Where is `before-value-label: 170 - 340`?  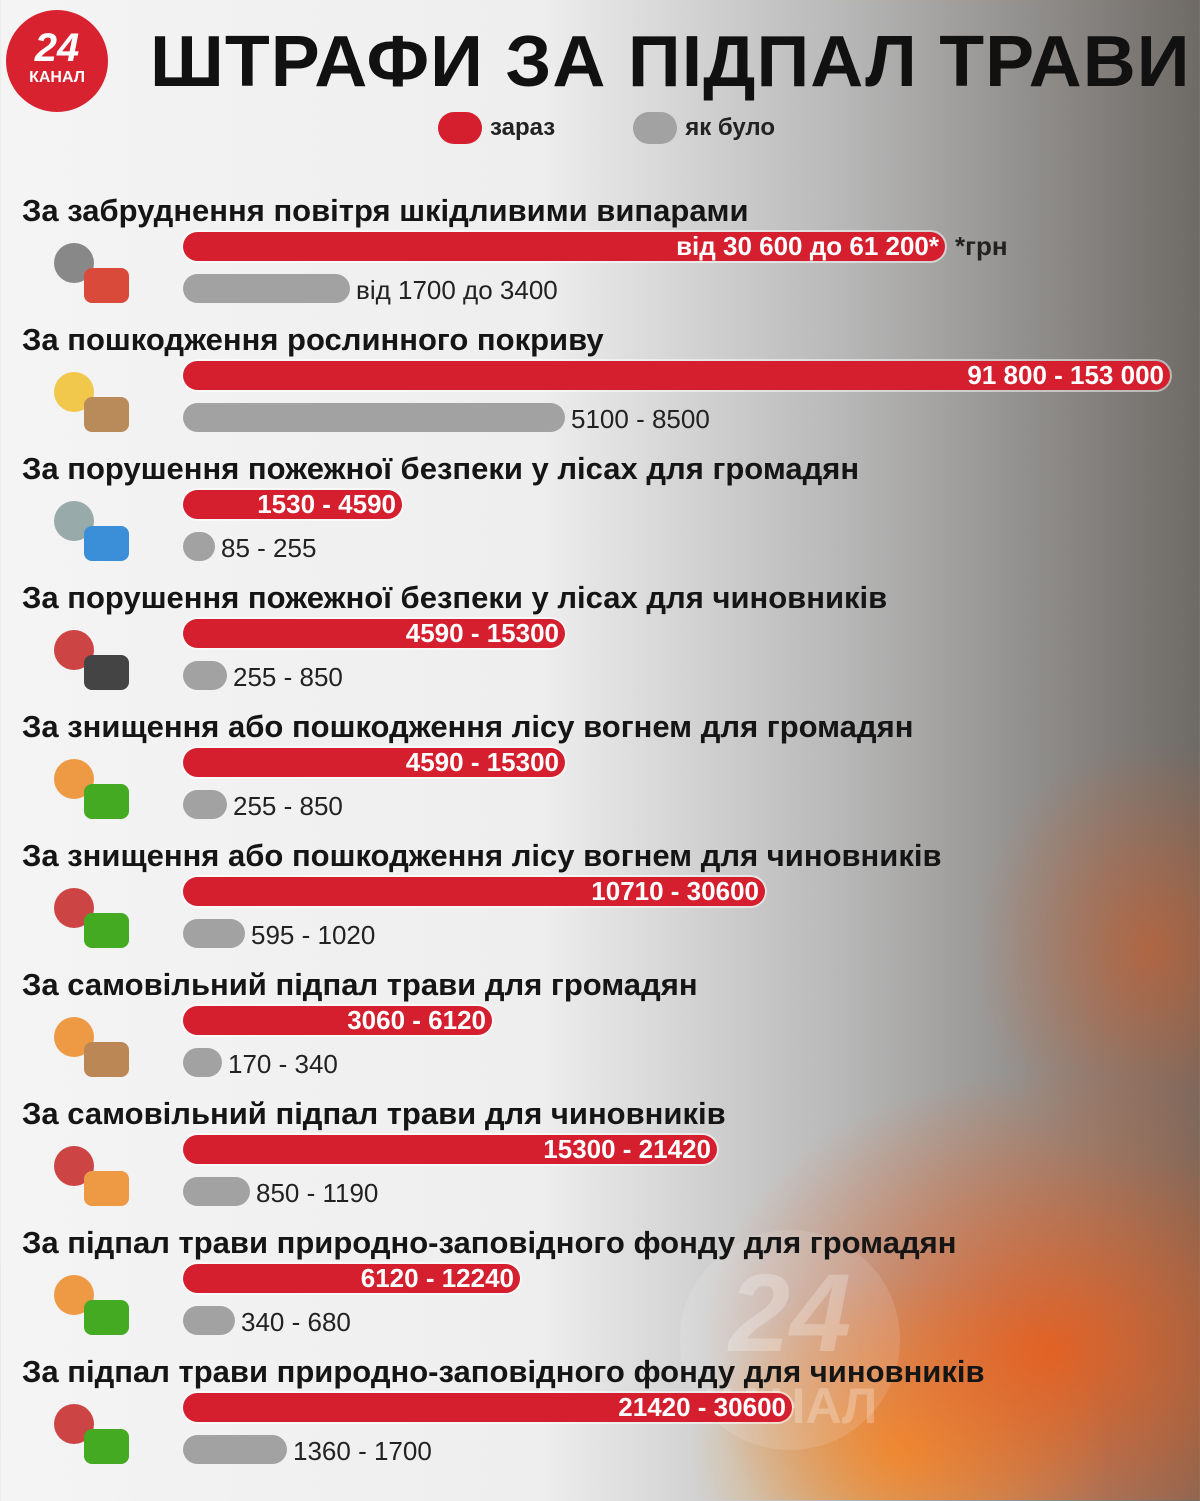 before-value-label: 170 - 340 is located at coordinates (283, 1064).